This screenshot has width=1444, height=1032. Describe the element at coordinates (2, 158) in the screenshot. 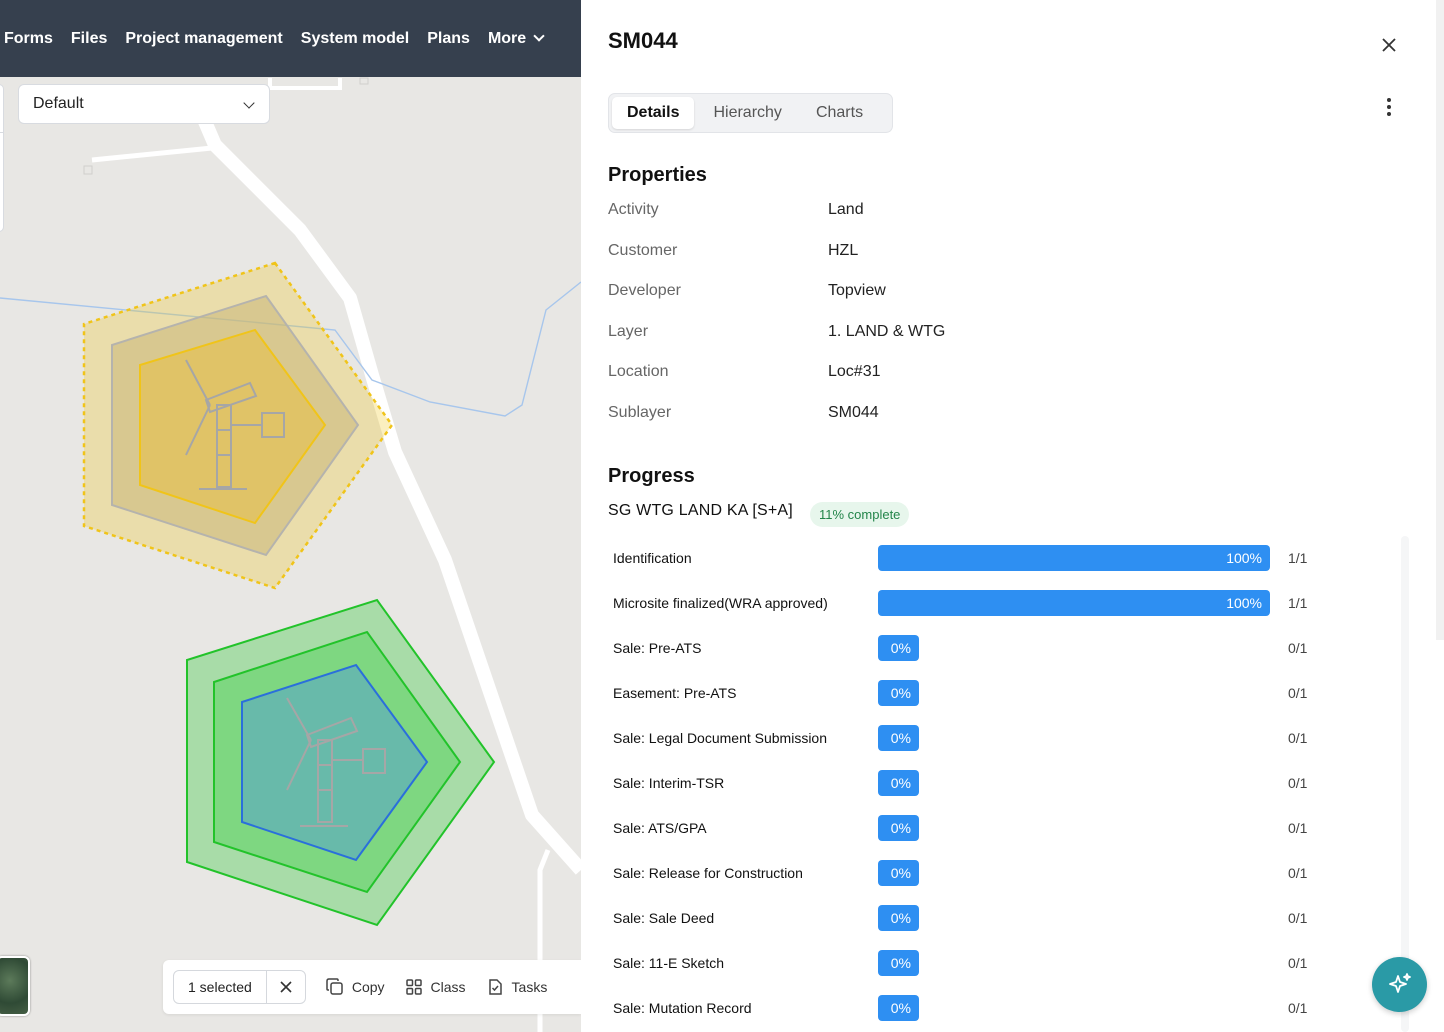

I see `map-toolbar-edge` at that location.